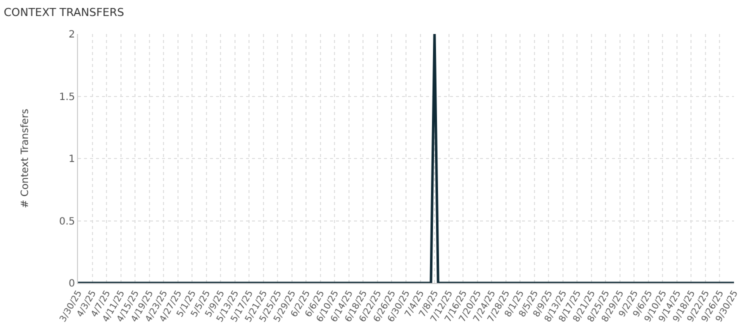 The height and width of the screenshot is (336, 752). I want to click on y-tick-label: 1.5, so click(67, 97).